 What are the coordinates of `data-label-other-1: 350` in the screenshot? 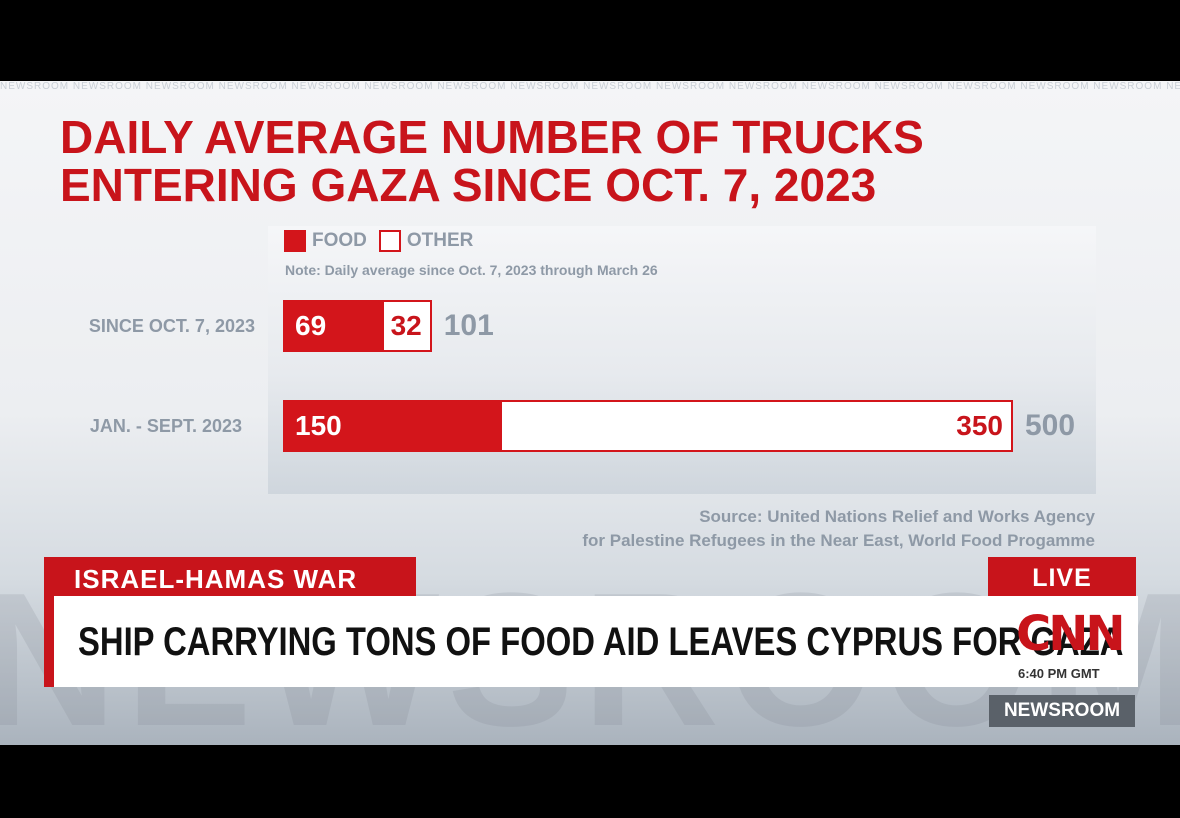 It's located at (979, 425).